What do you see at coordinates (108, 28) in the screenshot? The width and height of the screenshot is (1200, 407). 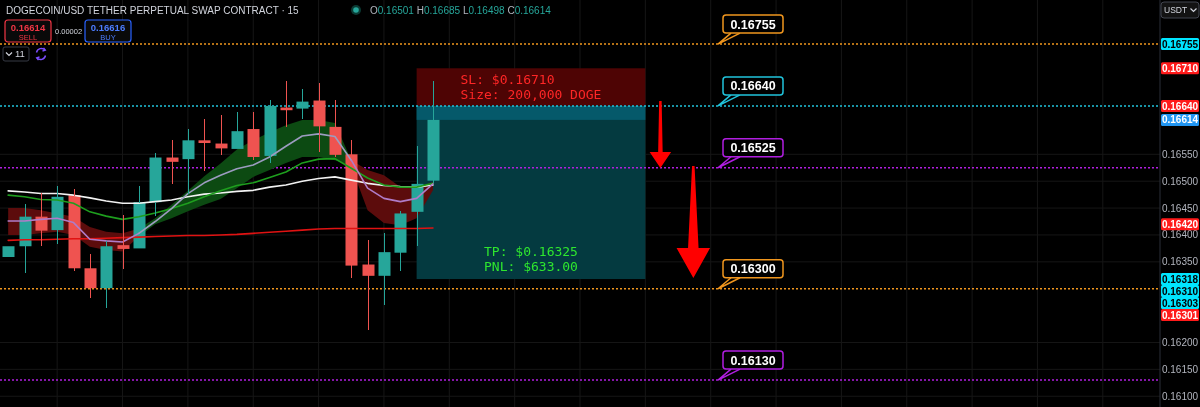 I see `annotation: 0.16616` at bounding box center [108, 28].